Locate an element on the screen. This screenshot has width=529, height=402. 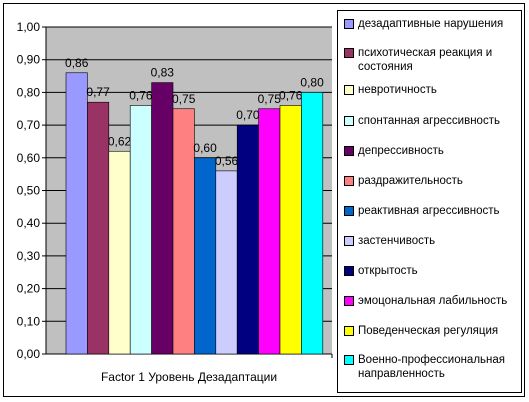
y-tick-label: 0,20 is located at coordinates (29, 289).